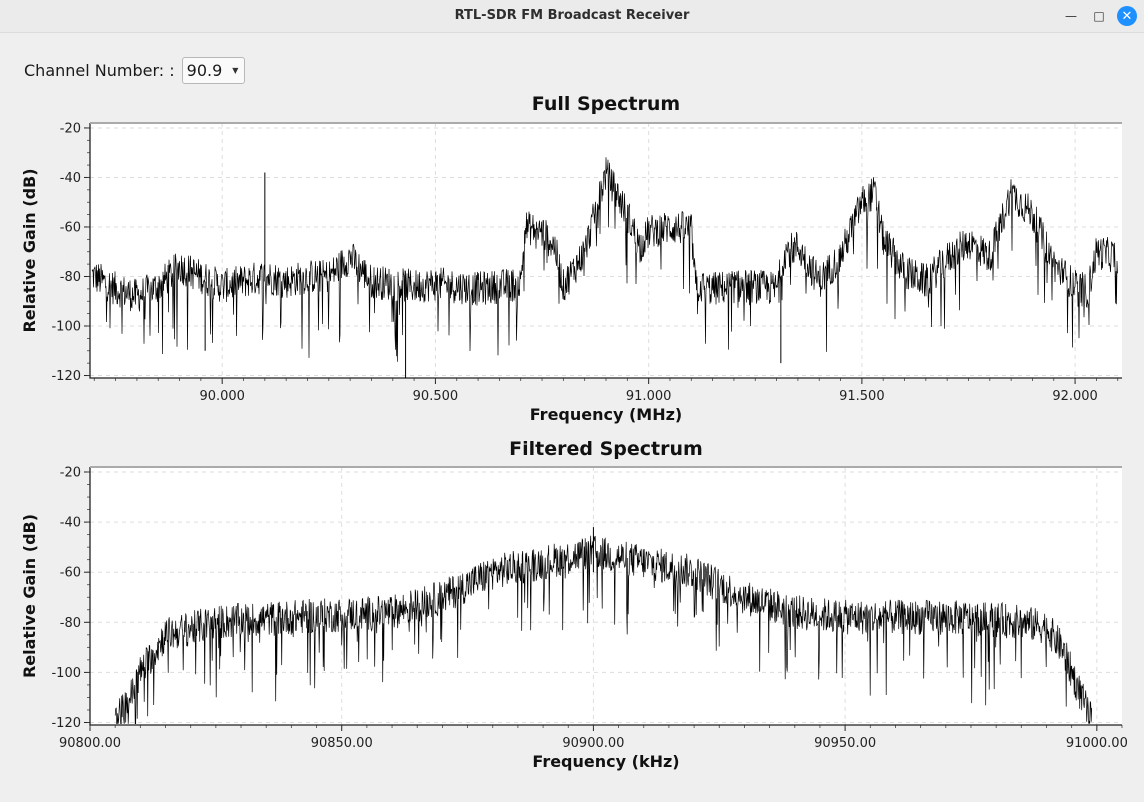 Image resolution: width=1144 pixels, height=802 pixels. I want to click on chart-0-xtick-label: 91.500, so click(862, 396).